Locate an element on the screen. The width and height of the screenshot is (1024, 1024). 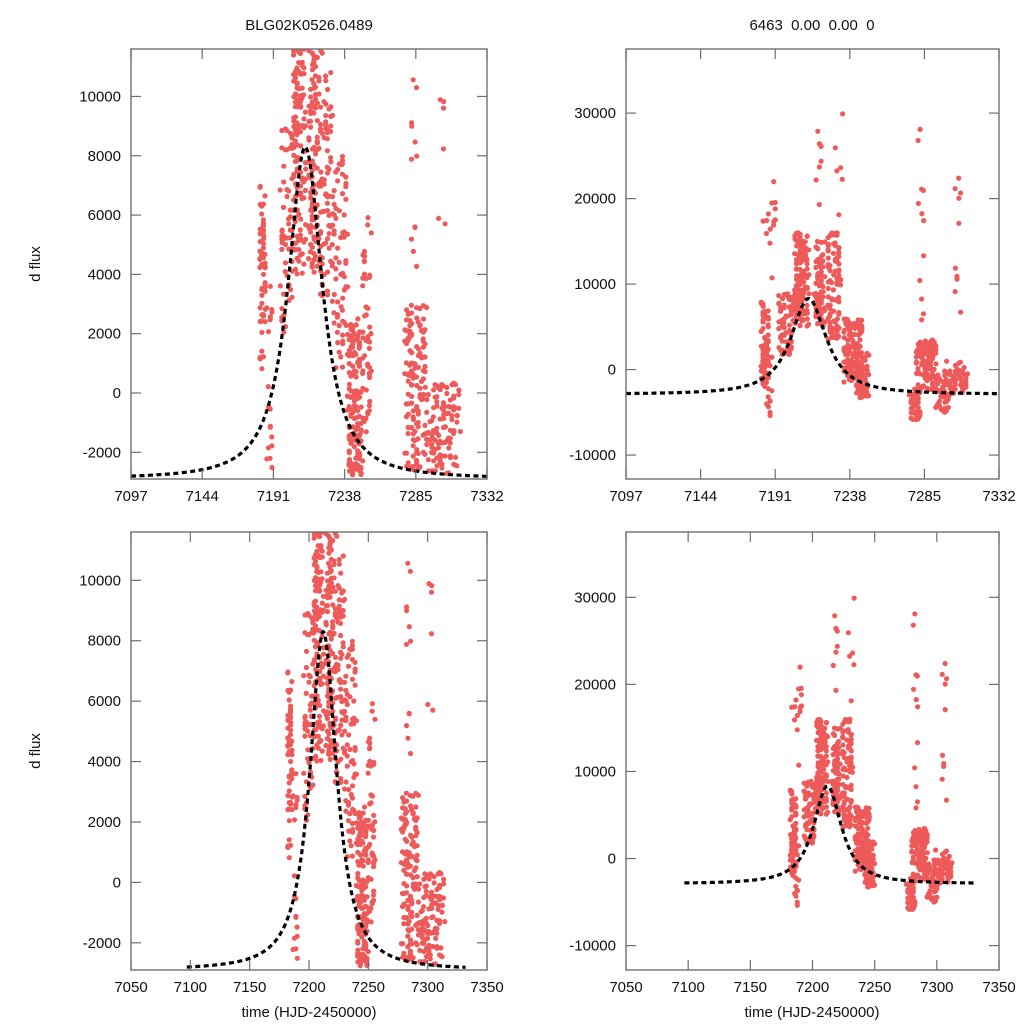
x-tick-label: 7191 is located at coordinates (273, 496).